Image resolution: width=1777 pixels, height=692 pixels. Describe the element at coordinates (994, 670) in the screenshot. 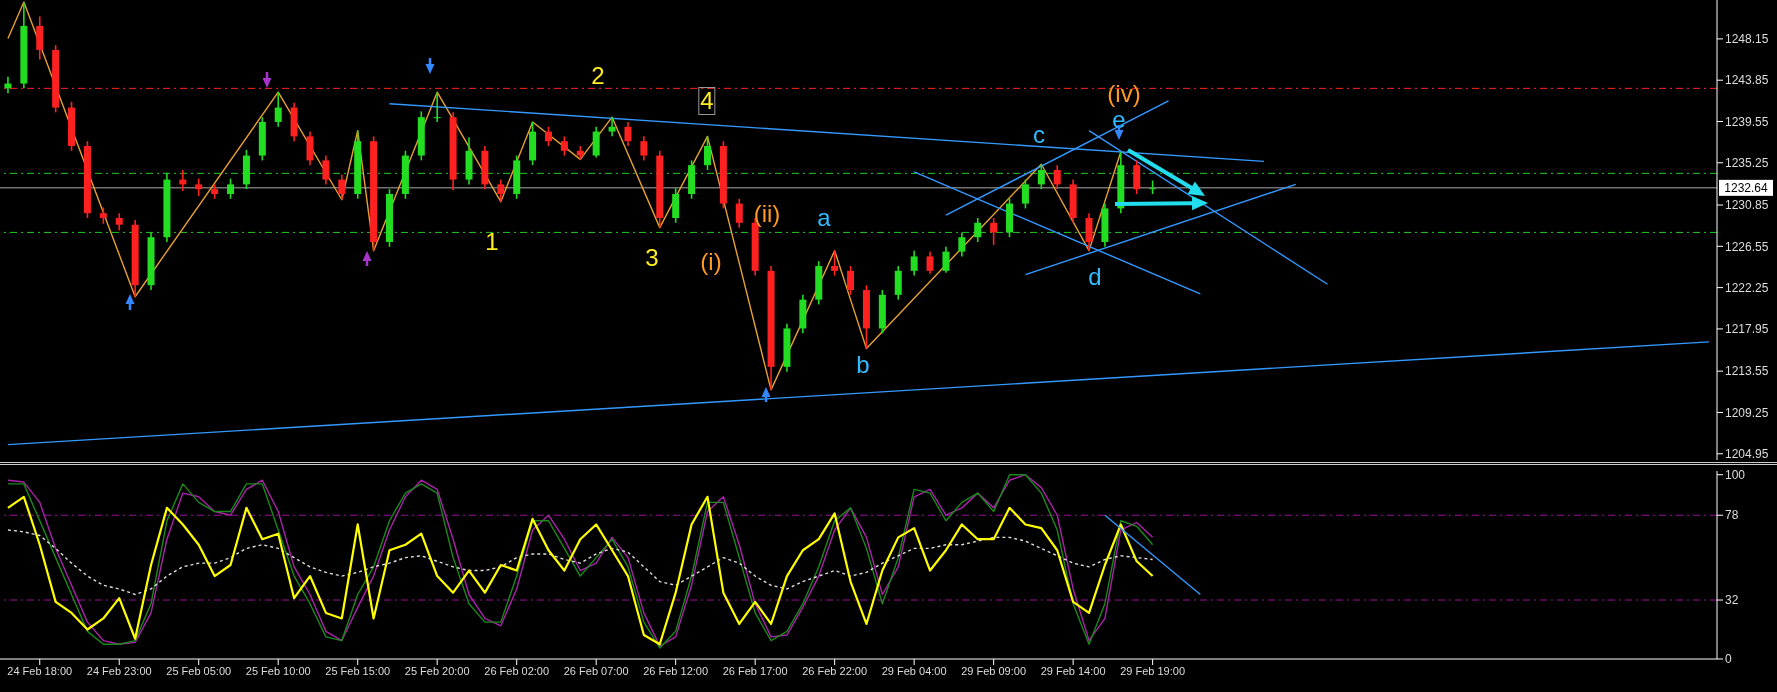

I see `x-tick-label: 29 Feb 09:00` at that location.